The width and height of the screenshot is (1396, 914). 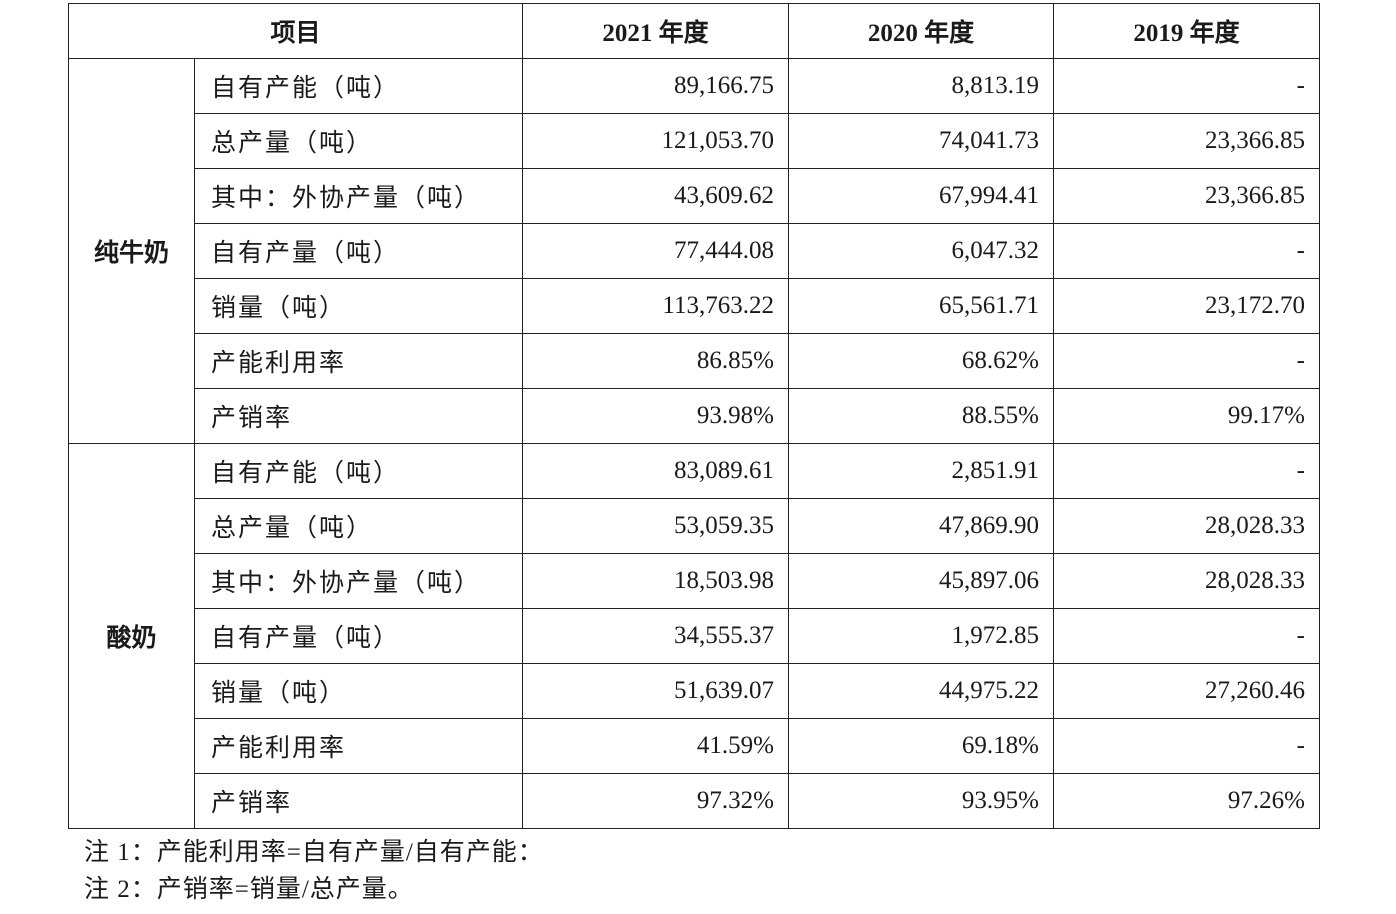 What do you see at coordinates (655, 141) in the screenshot?
I see `value-cell: 121,053.70` at bounding box center [655, 141].